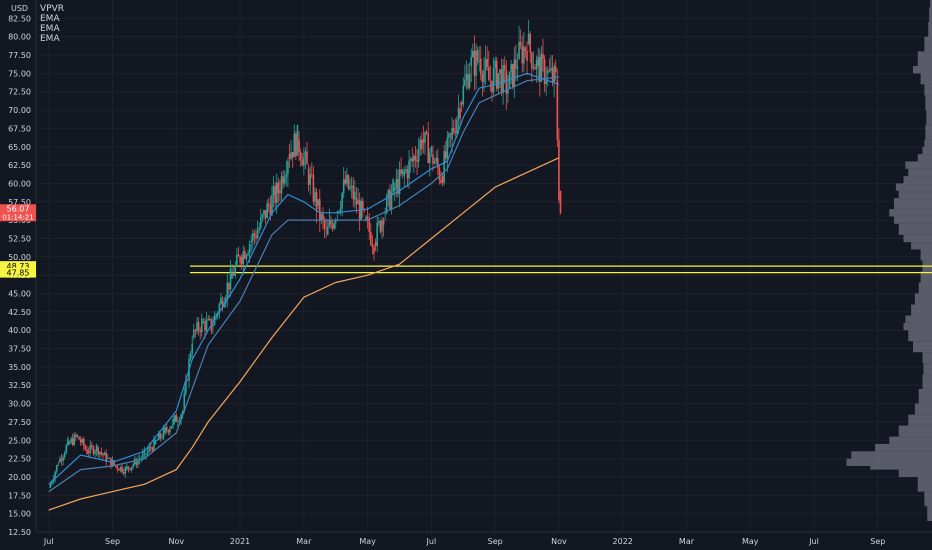 This screenshot has width=932, height=550. I want to click on x-tick-label: Mar, so click(304, 541).